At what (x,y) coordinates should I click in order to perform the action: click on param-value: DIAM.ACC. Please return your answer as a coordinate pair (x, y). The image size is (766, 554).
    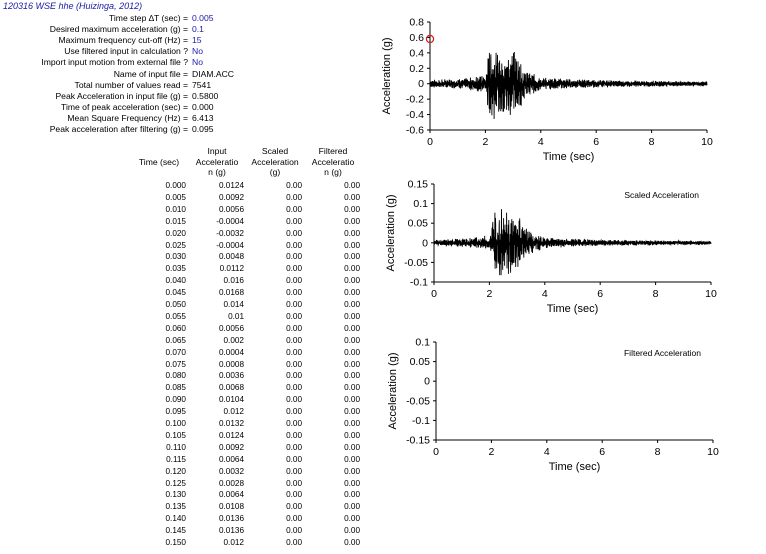
    Looking at the image, I should click on (213, 73).